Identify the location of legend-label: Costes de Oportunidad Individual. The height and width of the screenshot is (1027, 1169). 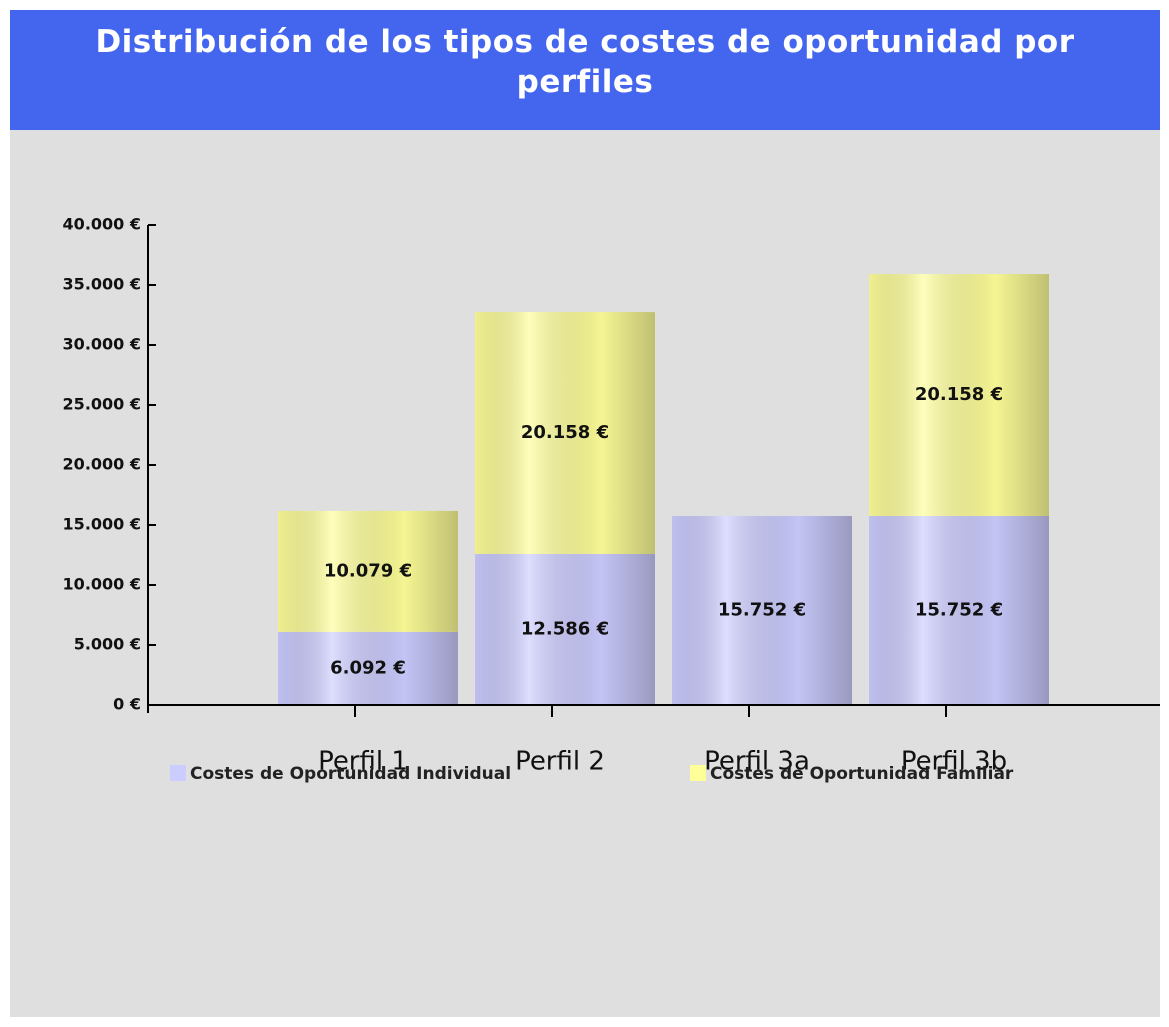
(350, 774).